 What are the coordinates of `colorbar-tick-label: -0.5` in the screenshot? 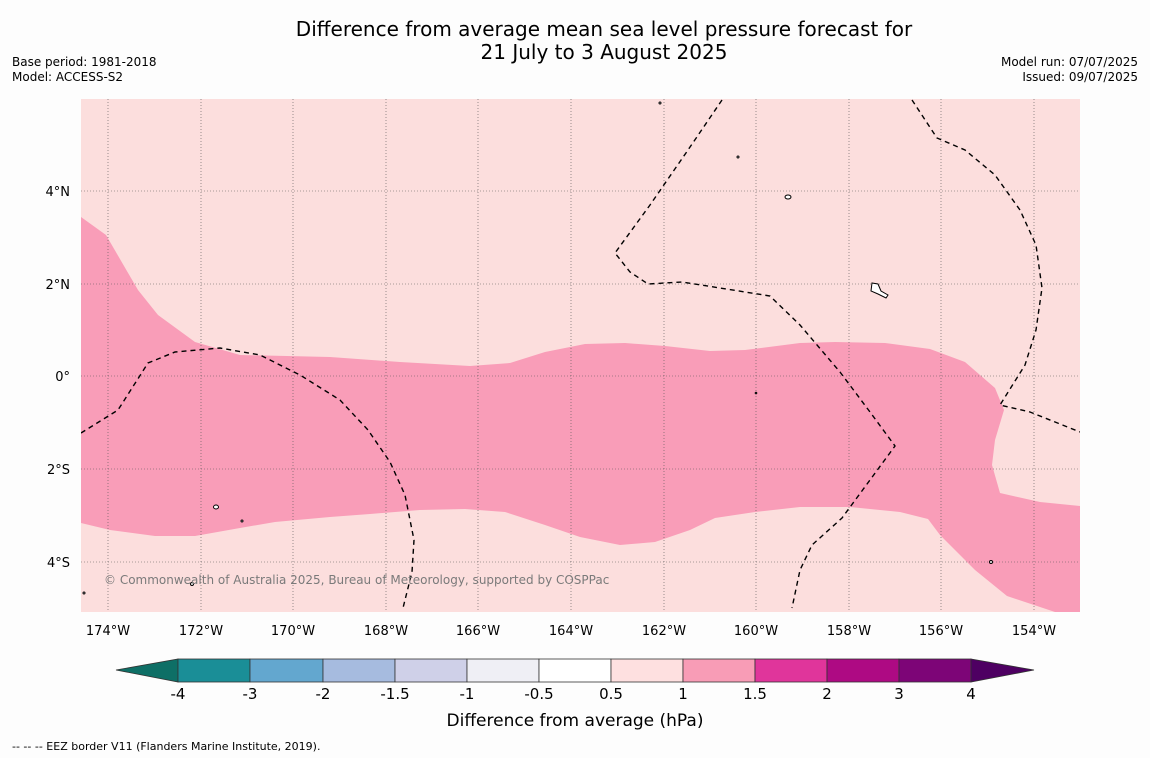 It's located at (538, 694).